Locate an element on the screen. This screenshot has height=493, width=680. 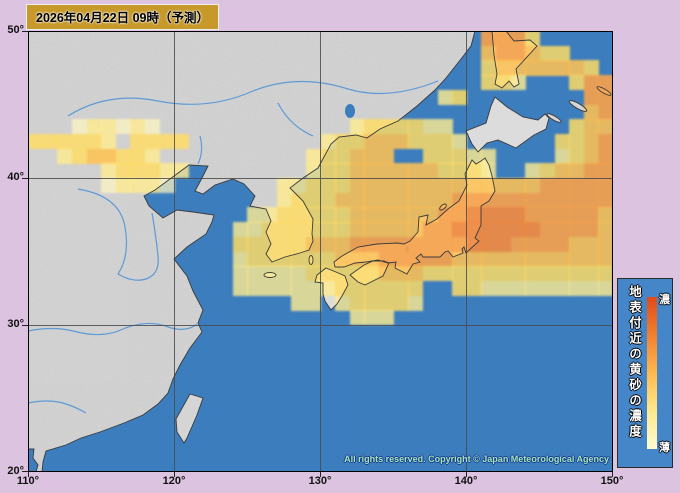
lat-label-30: 30° is located at coordinates (15, 324).